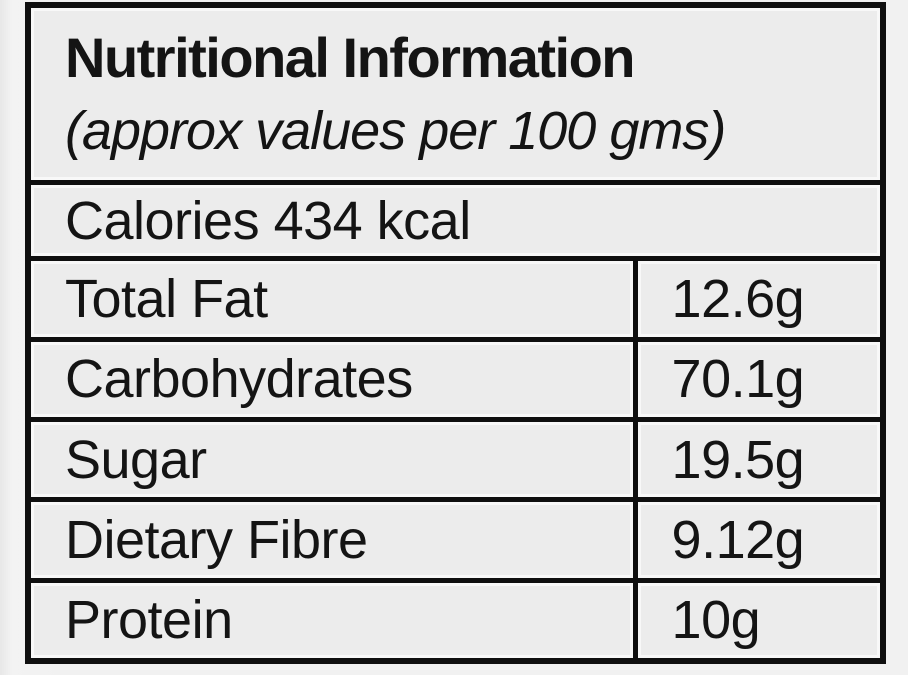  I want to click on nutrient-label: Protein, so click(149, 620).